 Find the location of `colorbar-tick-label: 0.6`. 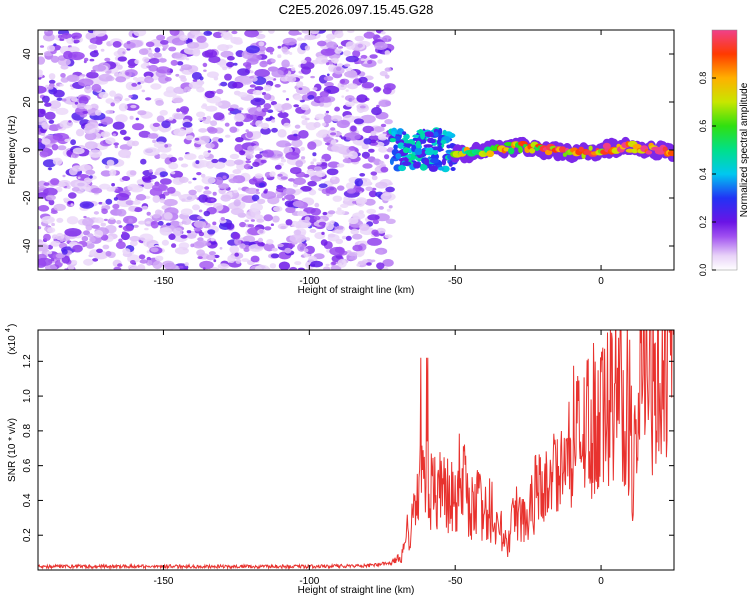

colorbar-tick-label: 0.6 is located at coordinates (703, 126).